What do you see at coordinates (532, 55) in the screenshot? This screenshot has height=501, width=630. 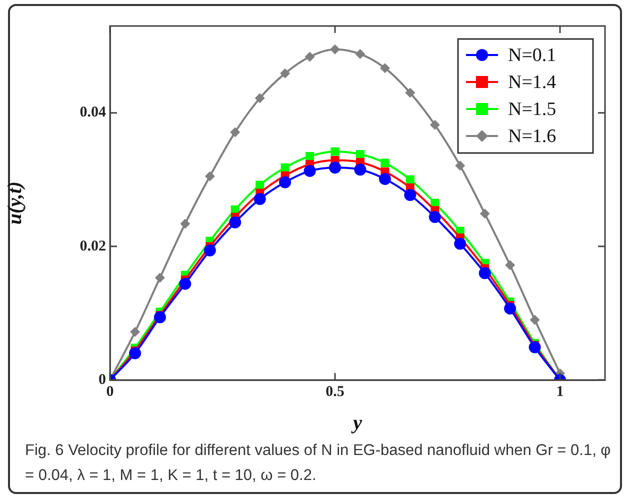 I see `legend-label: N=0.1` at bounding box center [532, 55].